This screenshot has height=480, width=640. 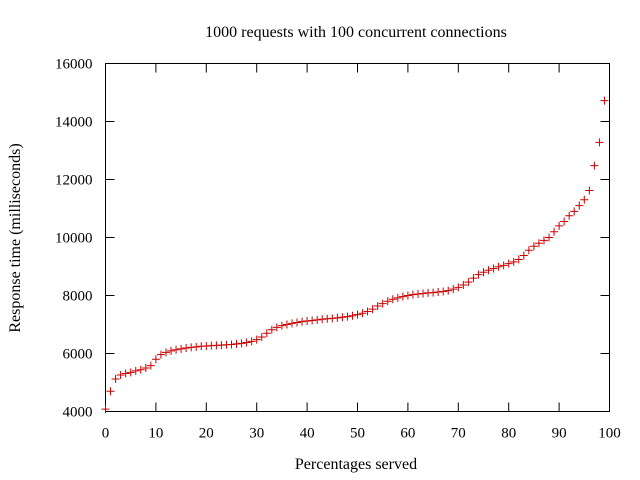 What do you see at coordinates (609, 434) in the screenshot?
I see `x-tick-label: 100` at bounding box center [609, 434].